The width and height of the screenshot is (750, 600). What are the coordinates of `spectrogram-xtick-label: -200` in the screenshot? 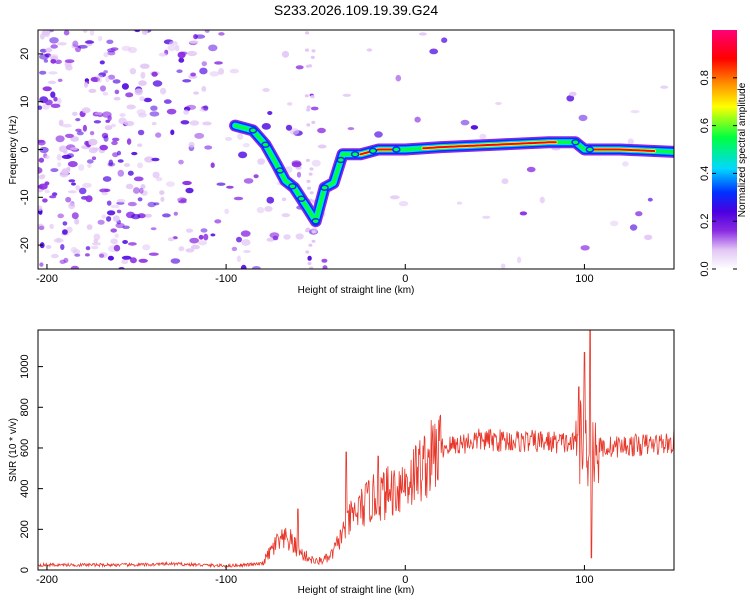 It's located at (47, 279).